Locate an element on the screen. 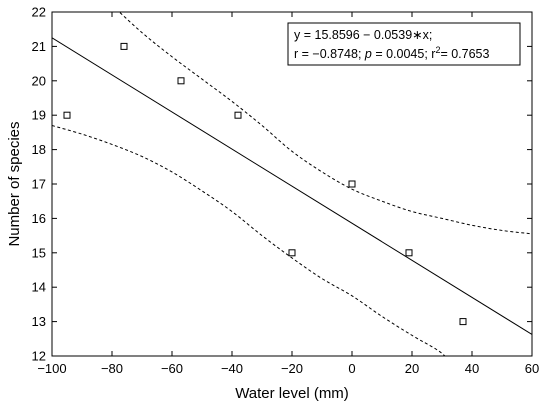 Image resolution: width=550 pixels, height=411 pixels. x-tick-label: −40 is located at coordinates (232, 368).